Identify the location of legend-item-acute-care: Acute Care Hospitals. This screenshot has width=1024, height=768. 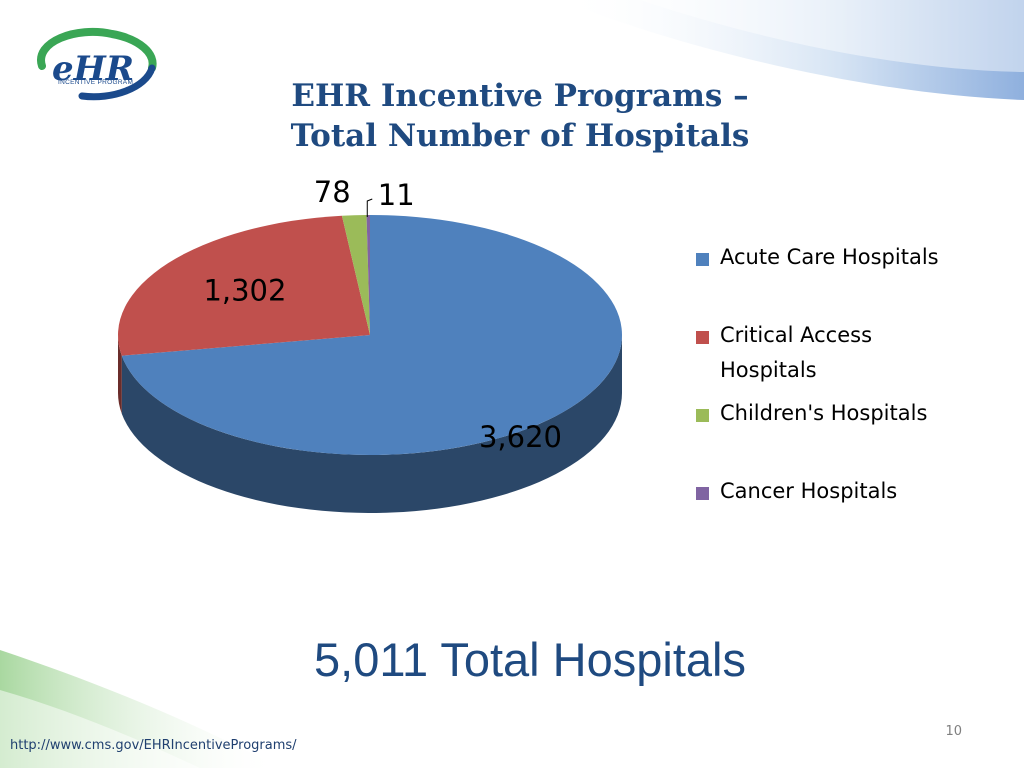
(846, 257).